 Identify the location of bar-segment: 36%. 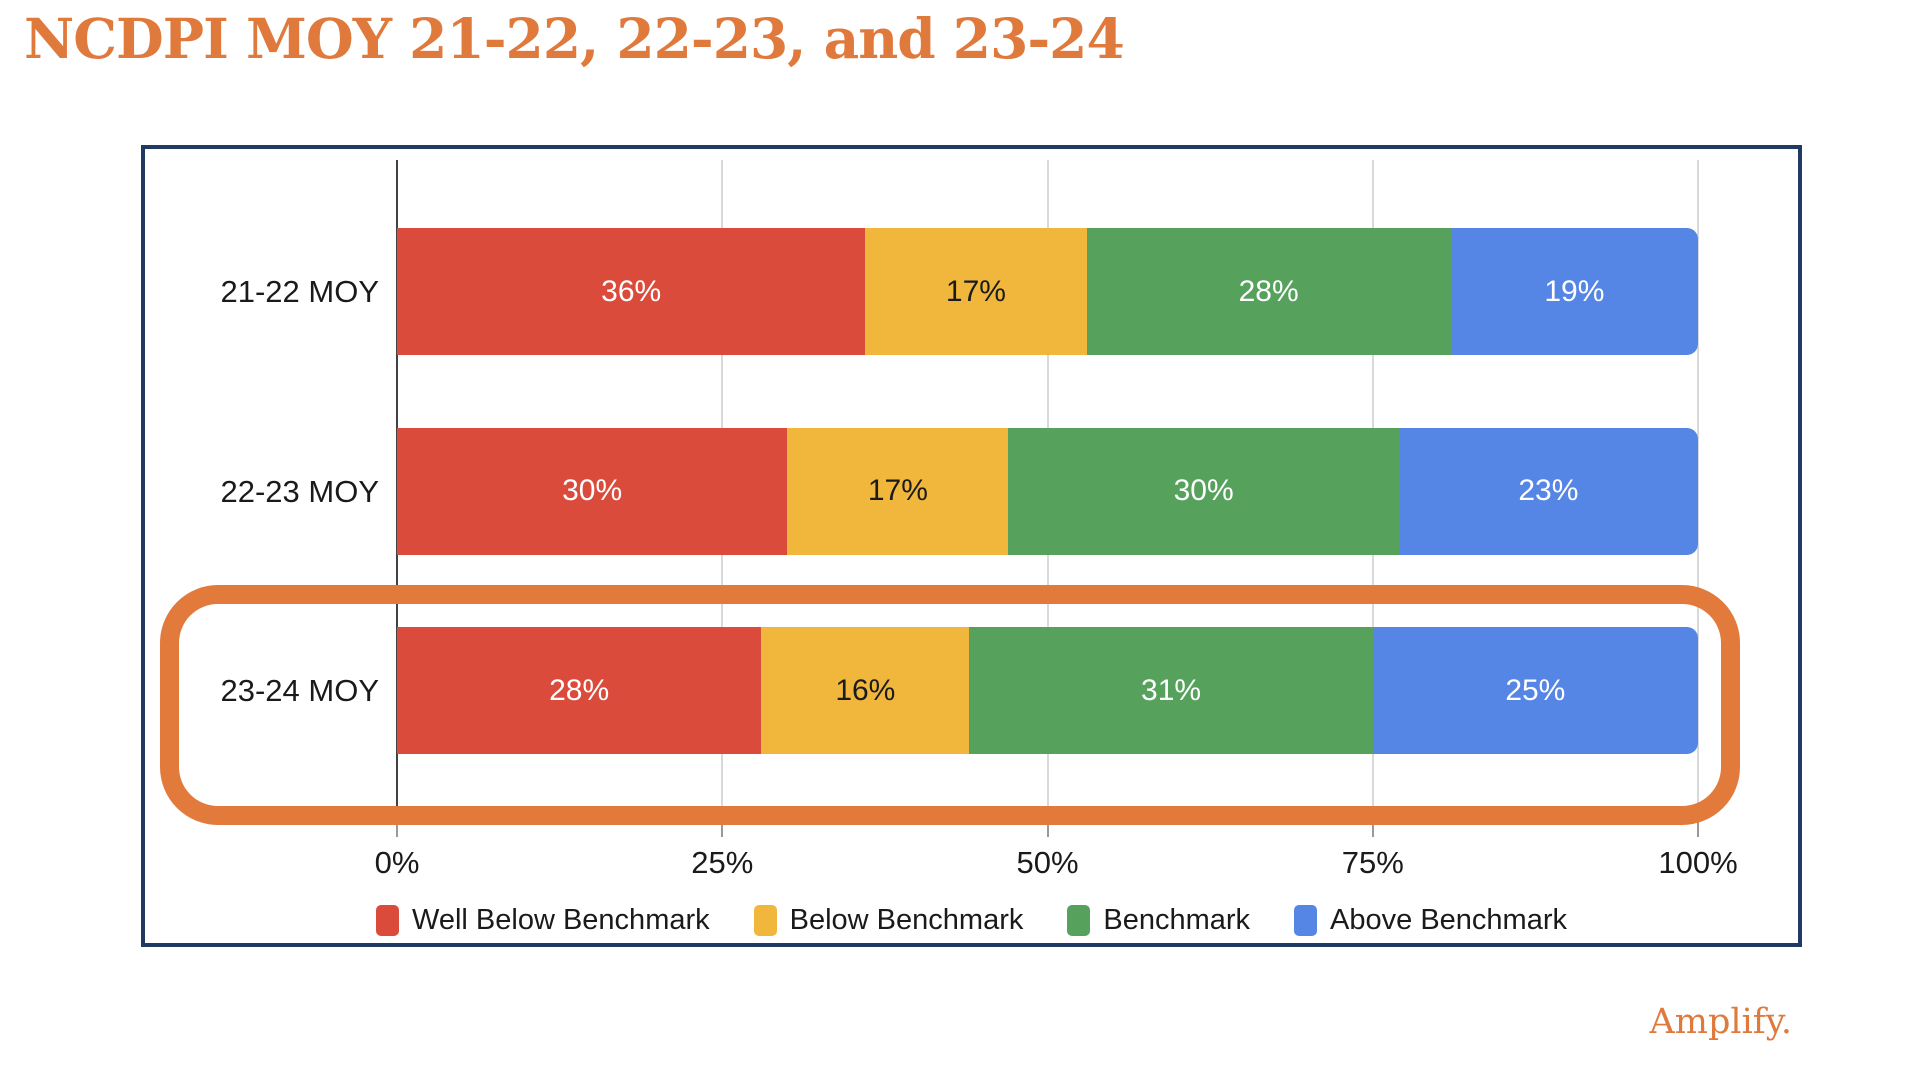
(631, 291).